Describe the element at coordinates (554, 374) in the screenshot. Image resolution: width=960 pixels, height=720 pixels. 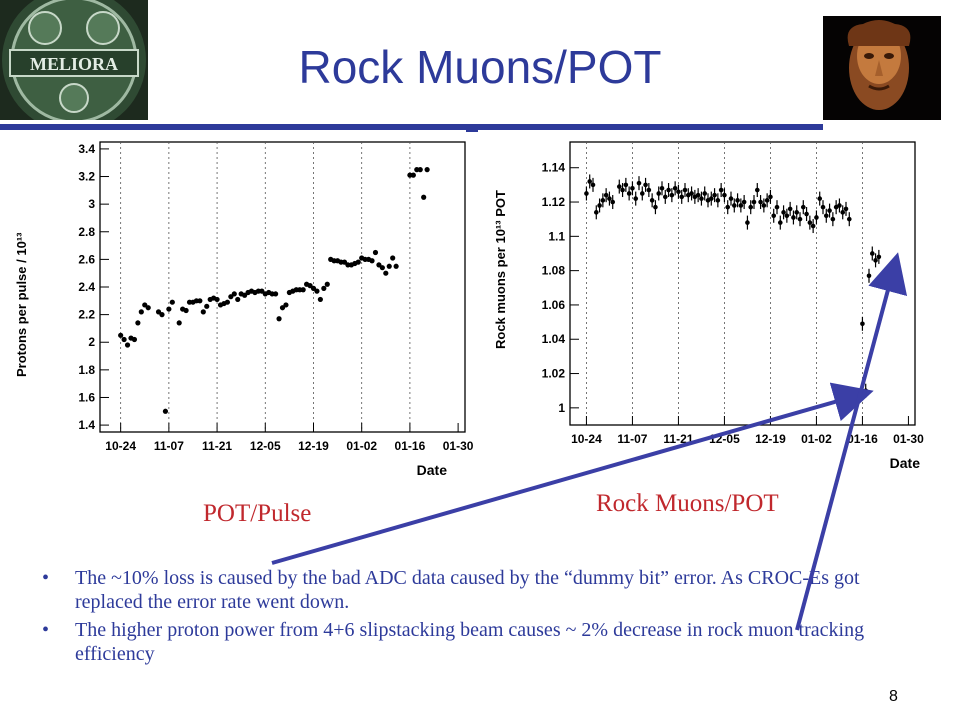
I see `y-tick-label: 1.02` at that location.